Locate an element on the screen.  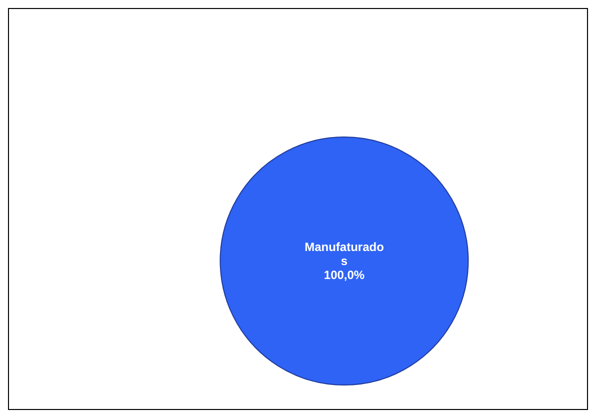
slice-label: Manufaturados is located at coordinates (344, 254).